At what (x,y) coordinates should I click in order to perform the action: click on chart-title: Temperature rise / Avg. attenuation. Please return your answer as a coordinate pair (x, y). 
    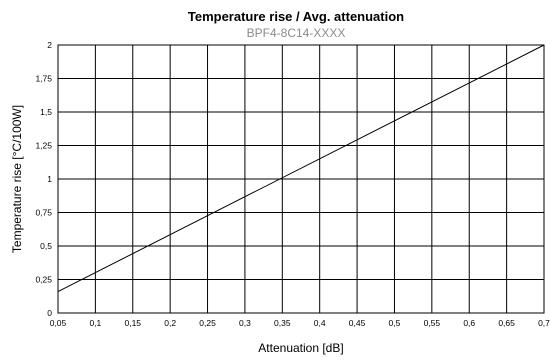
    Looking at the image, I should click on (296, 16).